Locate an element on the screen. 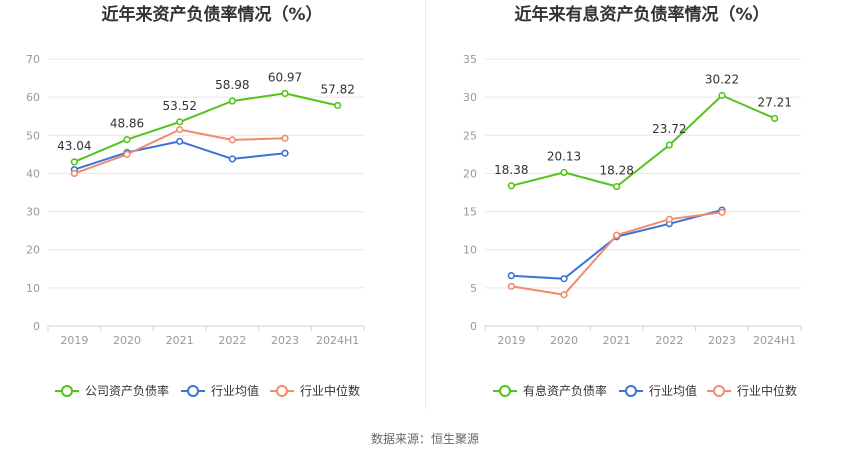 Image resolution: width=850 pixels, height=459 pixels. data-label: 18.38 is located at coordinates (511, 170).